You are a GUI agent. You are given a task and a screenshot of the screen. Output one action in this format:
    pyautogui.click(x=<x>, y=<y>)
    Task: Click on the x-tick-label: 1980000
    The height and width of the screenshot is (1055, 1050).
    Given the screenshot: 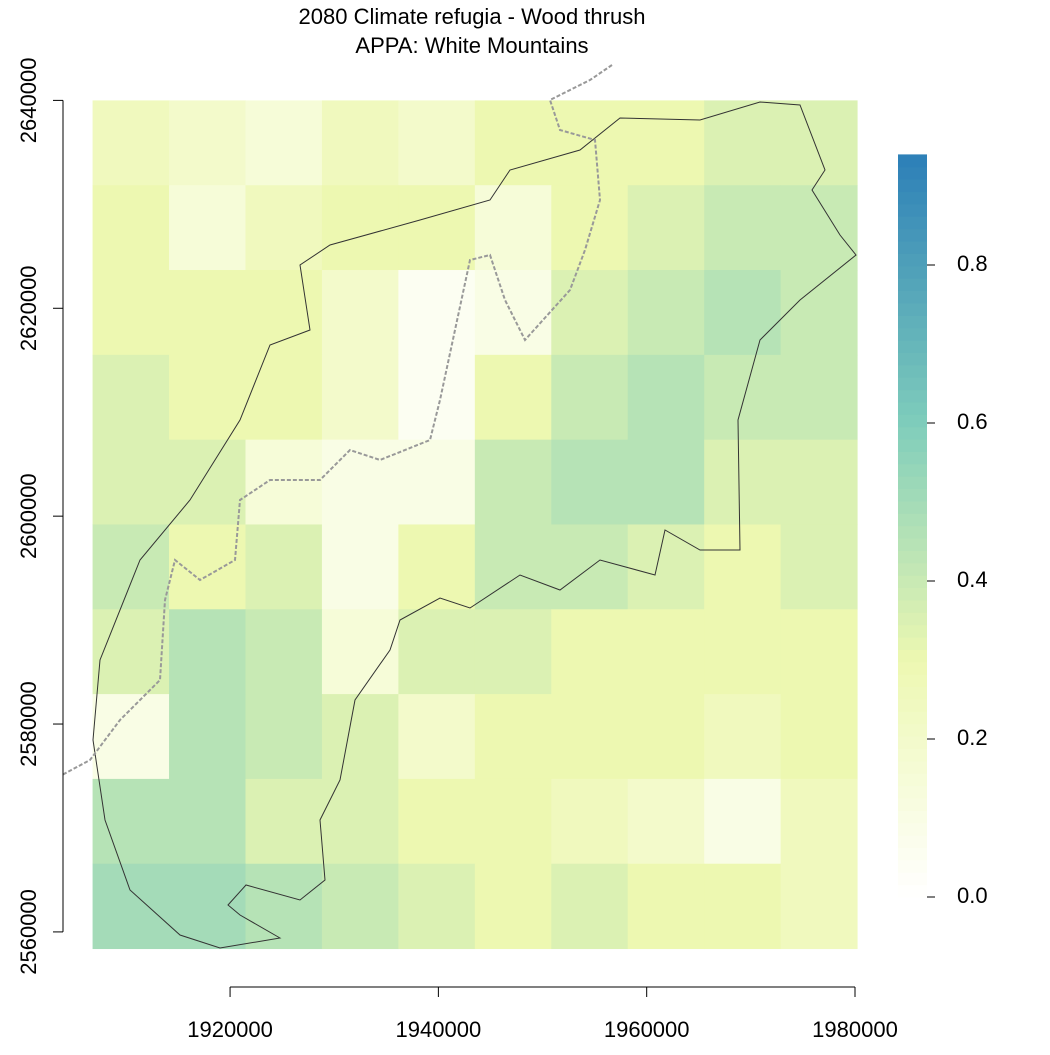 What is the action you would take?
    pyautogui.click(x=855, y=1029)
    